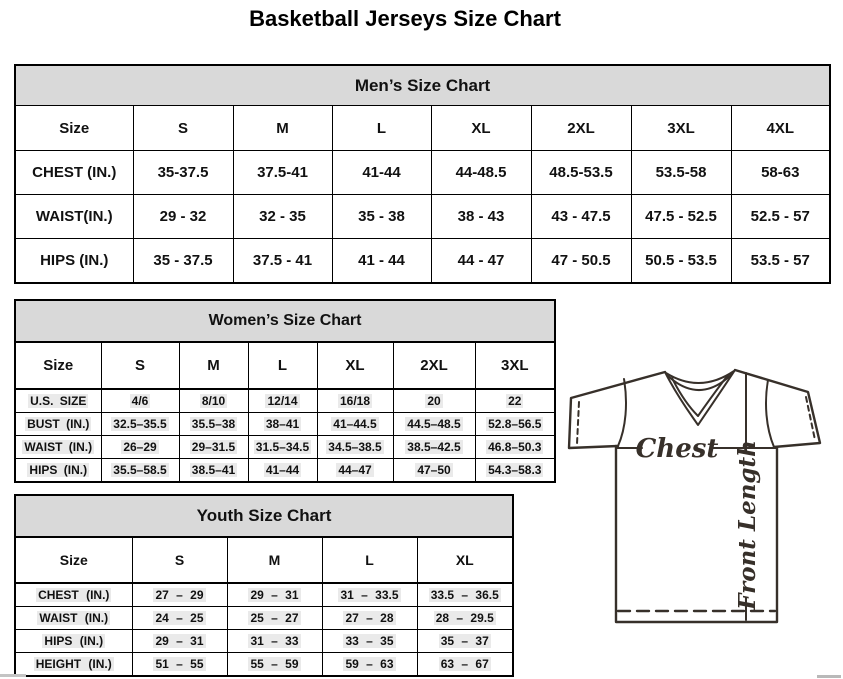 Image resolution: width=843 pixels, height=679 pixels. What do you see at coordinates (282, 216) in the screenshot?
I see `cell: 32 - 35` at bounding box center [282, 216].